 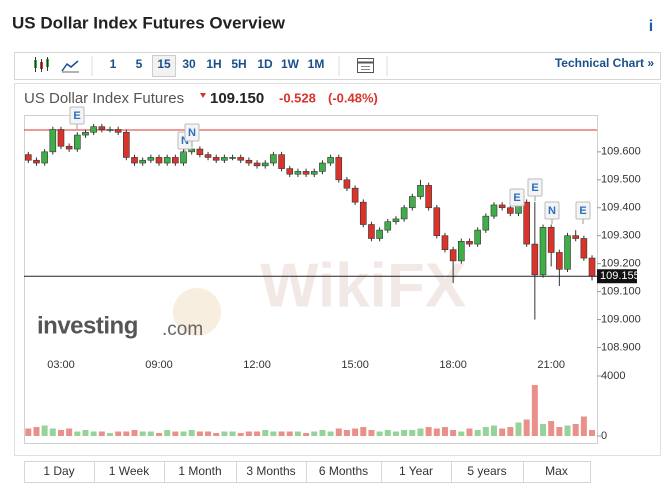 What do you see at coordinates (41, 64) in the screenshot?
I see `candle-icon` at bounding box center [41, 64].